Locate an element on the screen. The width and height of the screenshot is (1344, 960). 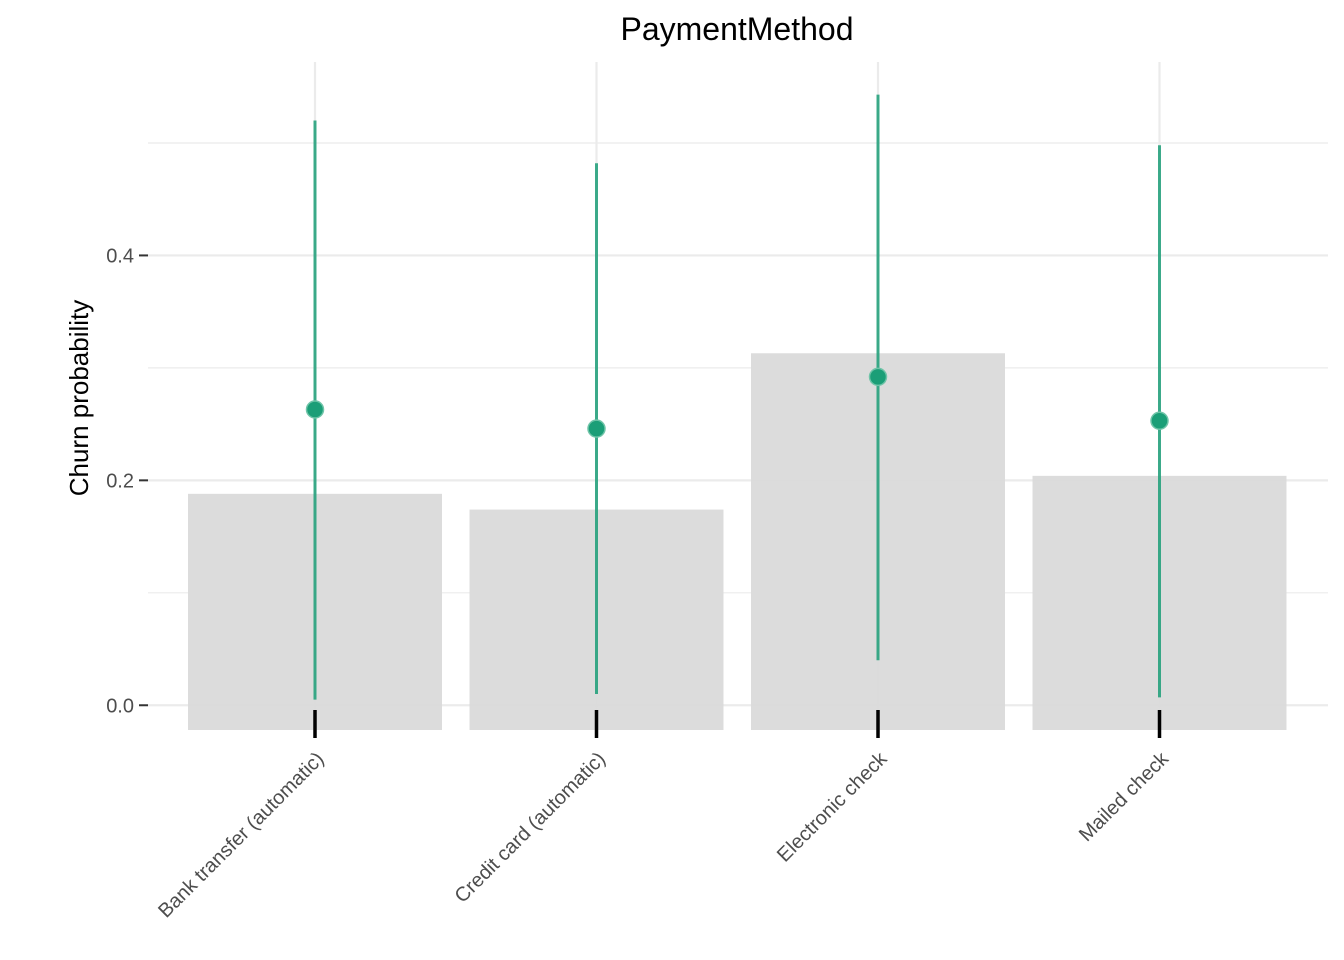
x-tick-label: Mailed check is located at coordinates (1124, 796).